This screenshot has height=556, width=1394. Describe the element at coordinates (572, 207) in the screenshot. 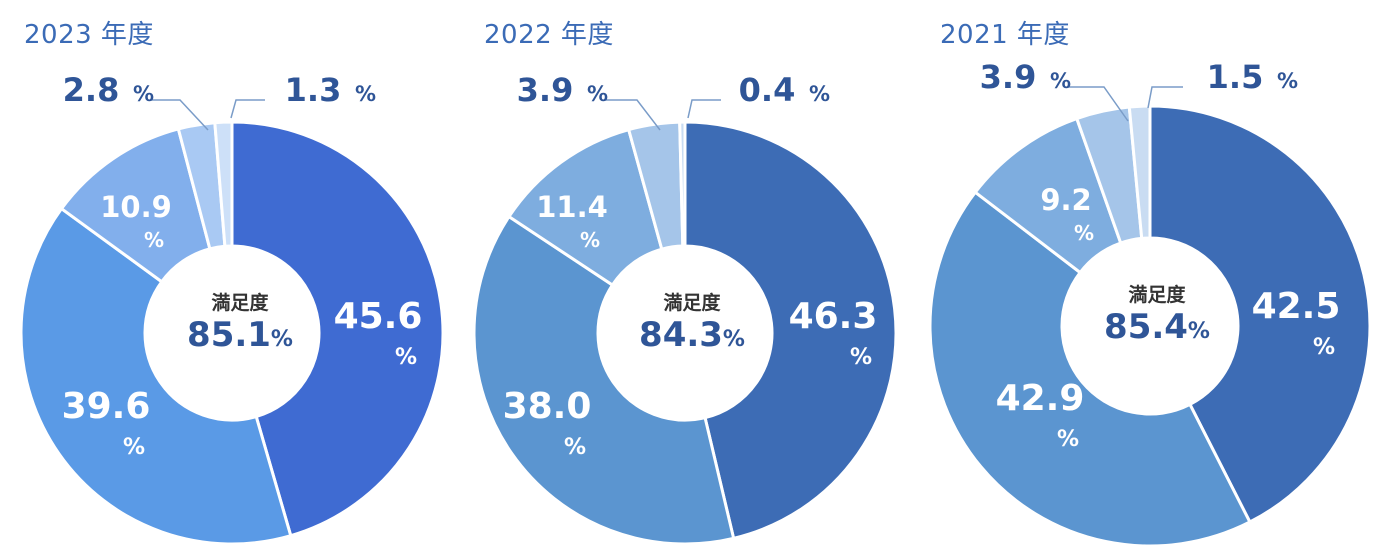

I see `slice-label: 11.4` at that location.